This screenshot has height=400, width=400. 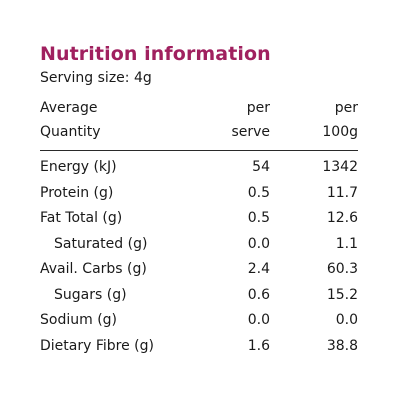 I want to click on table-row: Protein (g) 0.5 11.7, so click(x=199, y=194).